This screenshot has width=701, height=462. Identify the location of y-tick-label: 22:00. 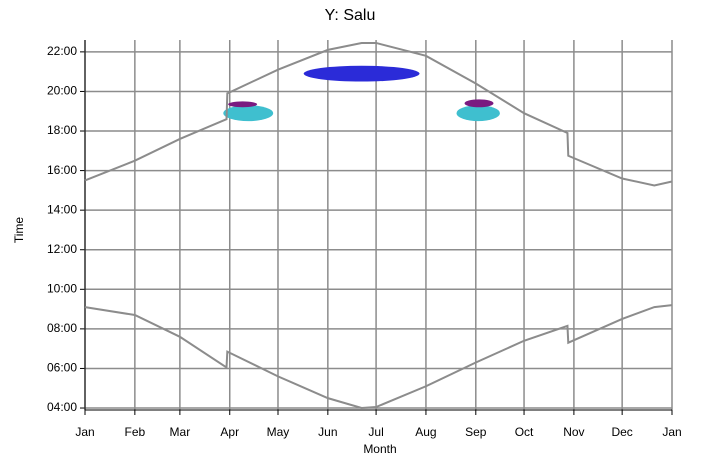
(62, 51).